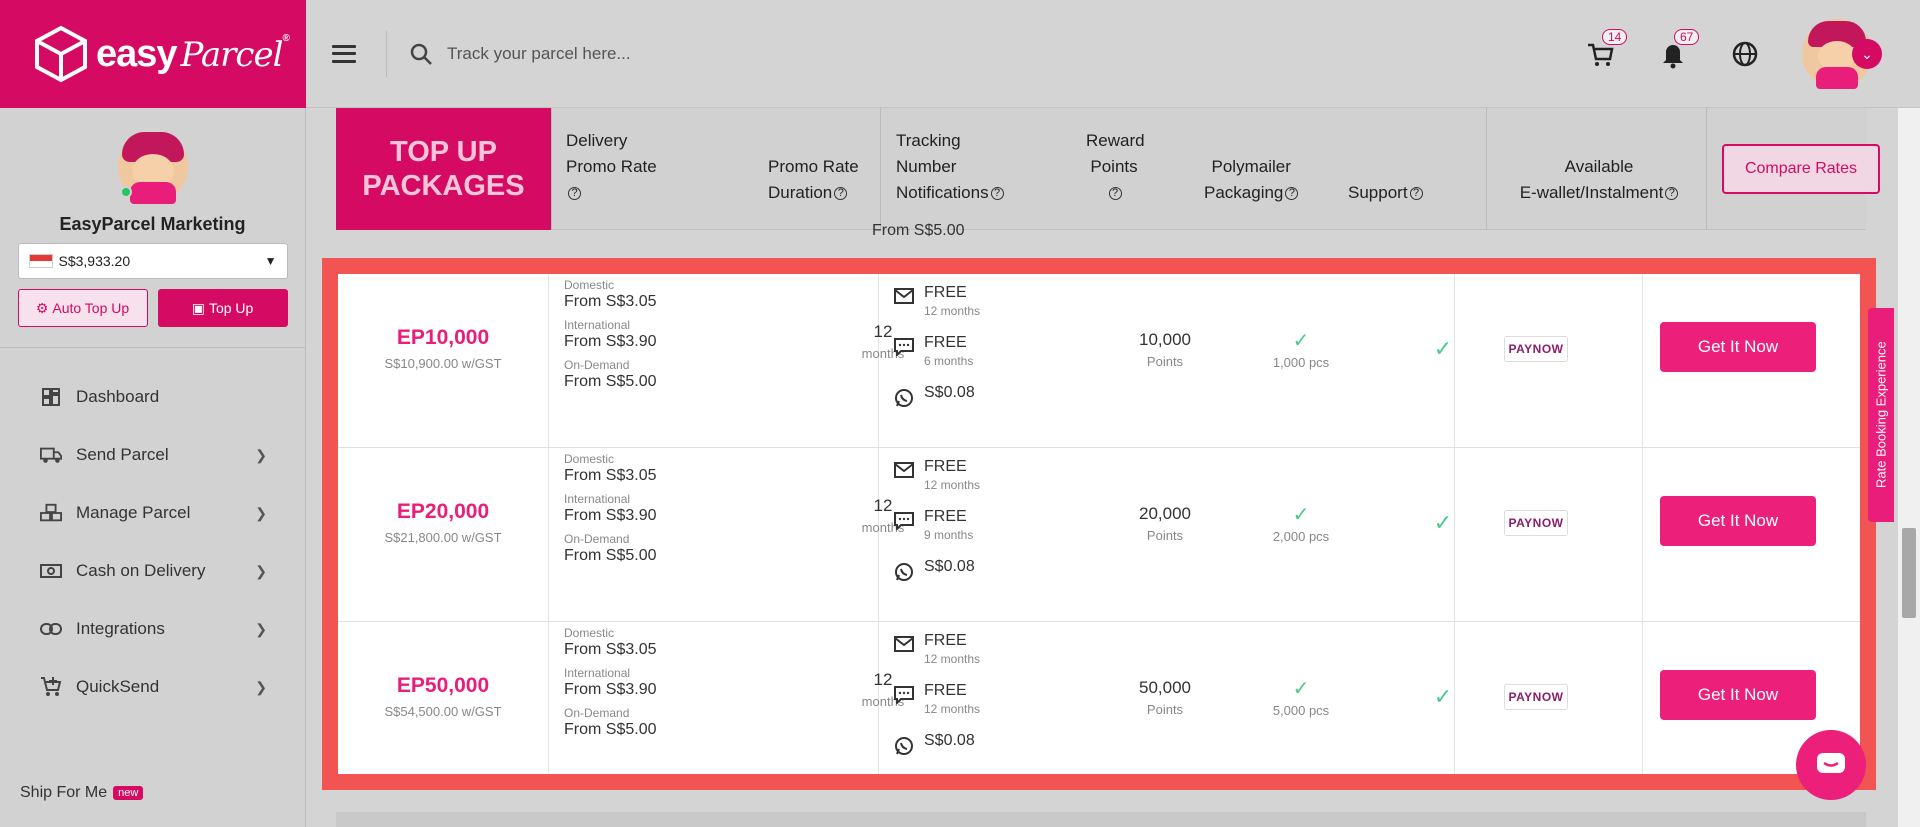 This screenshot has height=827, width=1920. Describe the element at coordinates (1115, 165) in the screenshot. I see `header-reward-points: Reward Points?` at that location.